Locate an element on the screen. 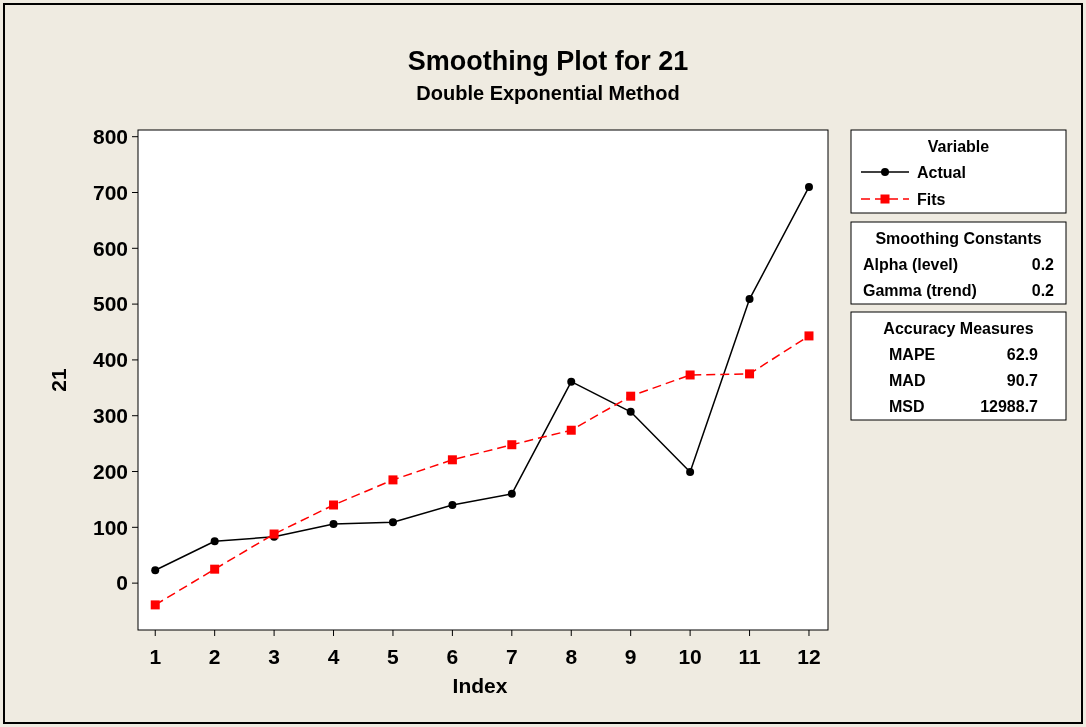  text: Gamma (trend) is located at coordinates (920, 290).